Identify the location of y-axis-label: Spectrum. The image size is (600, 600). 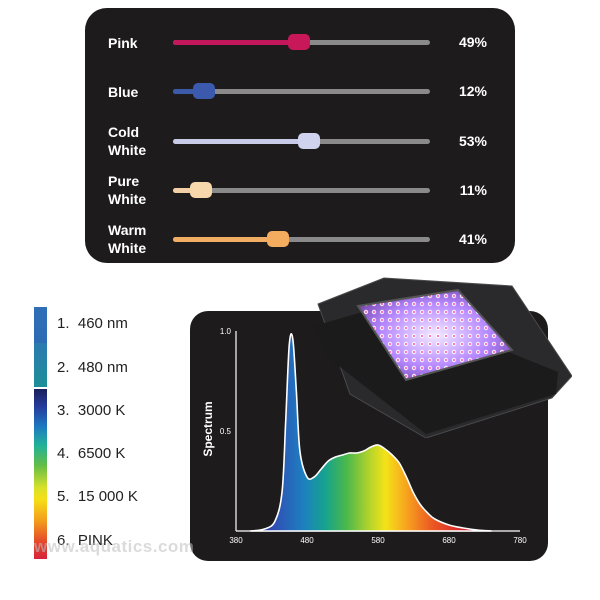
(208, 428).